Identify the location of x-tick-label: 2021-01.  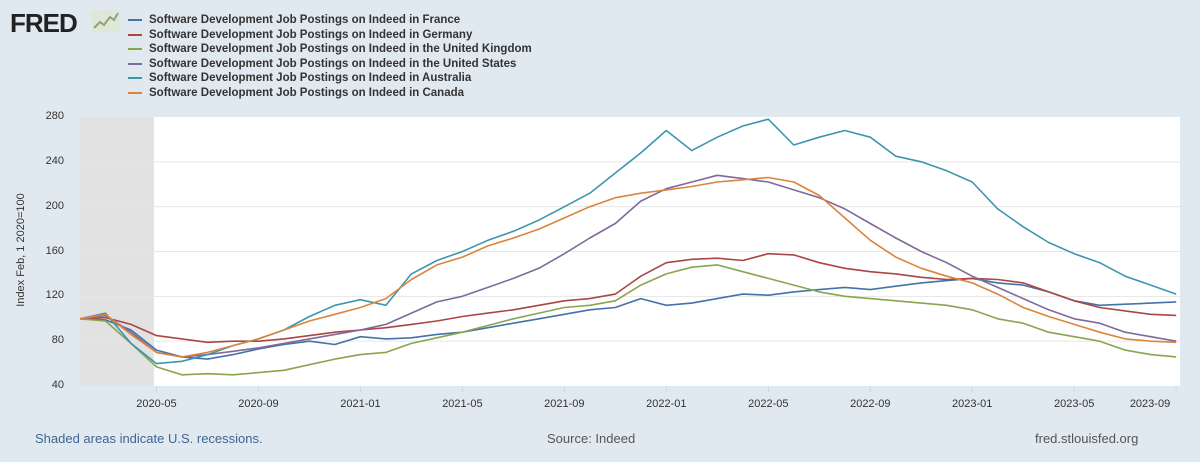
(360, 404).